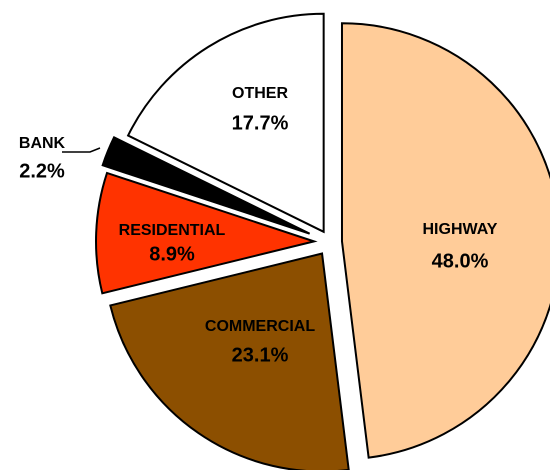 The image size is (550, 470). Describe the element at coordinates (81, 150) in the screenshot. I see `leader-line` at that location.